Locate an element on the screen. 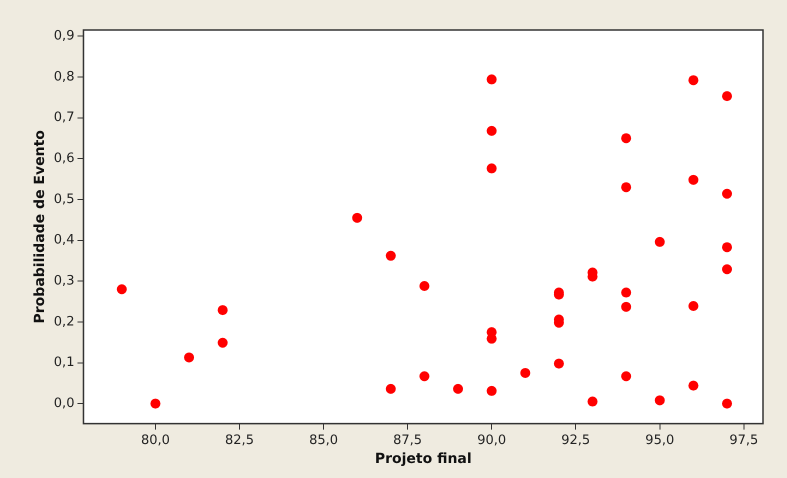 Image resolution: width=787 pixels, height=478 pixels. y-tick-label: 0,6 is located at coordinates (64, 158).